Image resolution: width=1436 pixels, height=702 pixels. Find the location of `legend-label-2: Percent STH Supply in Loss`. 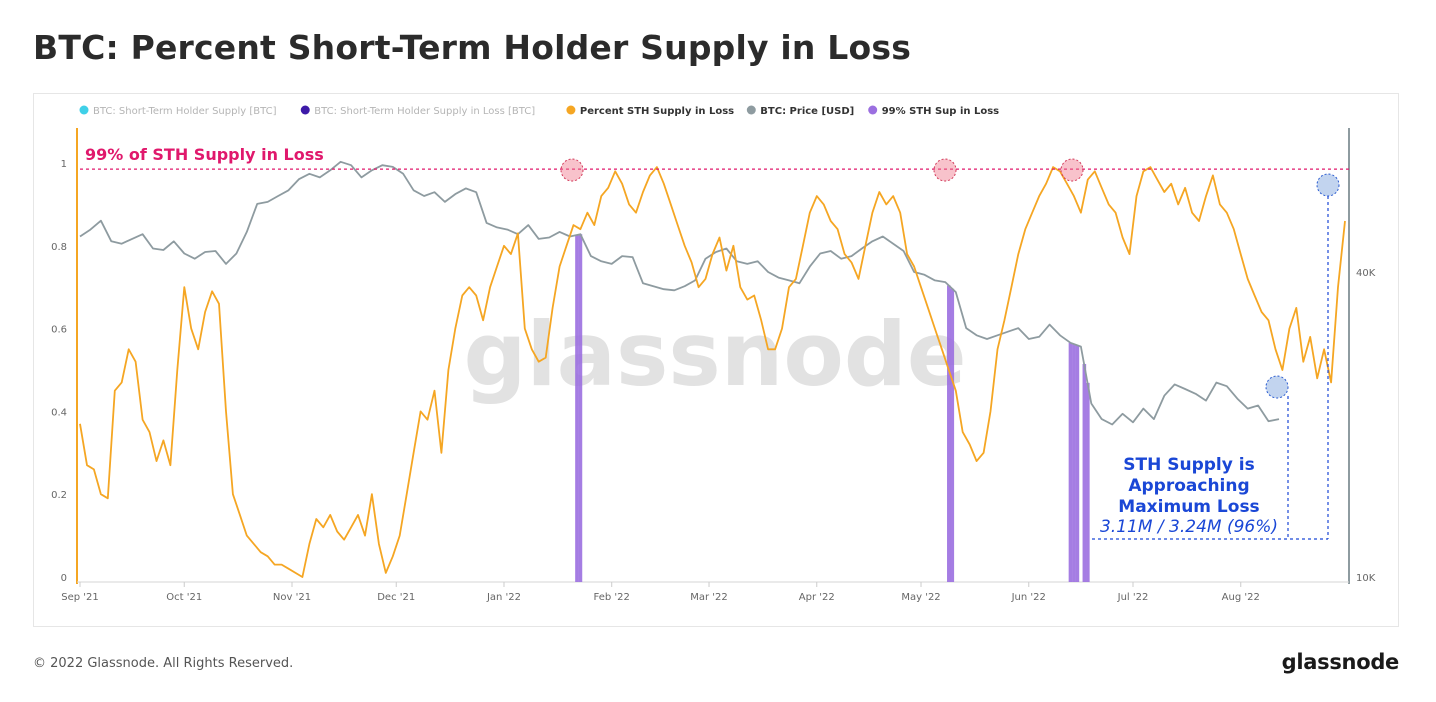

legend-label-2: Percent STH Supply in Loss is located at coordinates (657, 111).